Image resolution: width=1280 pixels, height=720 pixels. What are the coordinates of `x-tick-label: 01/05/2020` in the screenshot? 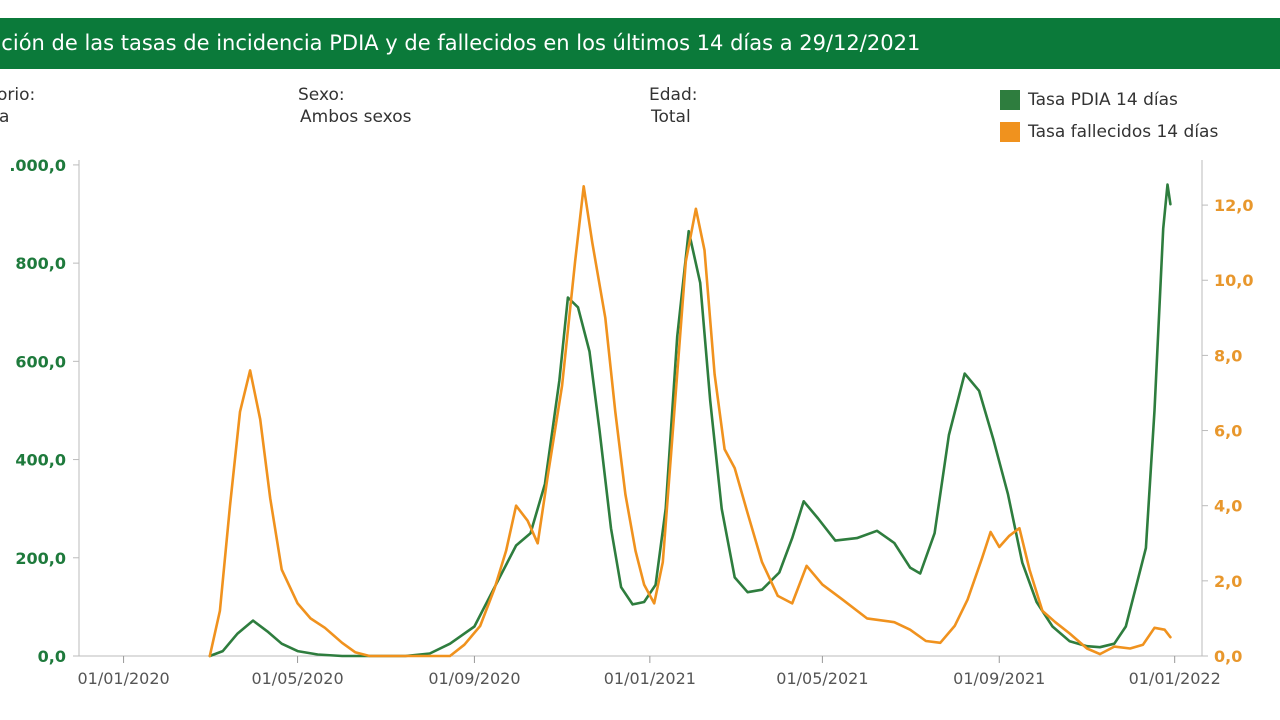 It's located at (297, 678).